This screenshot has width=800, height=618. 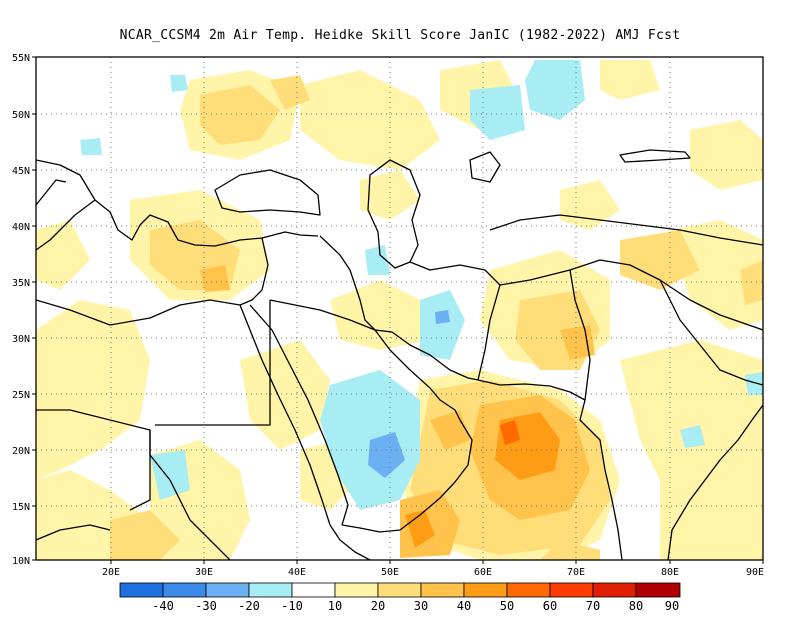 What do you see at coordinates (755, 572) in the screenshot?
I see `lon-label: 90E` at bounding box center [755, 572].